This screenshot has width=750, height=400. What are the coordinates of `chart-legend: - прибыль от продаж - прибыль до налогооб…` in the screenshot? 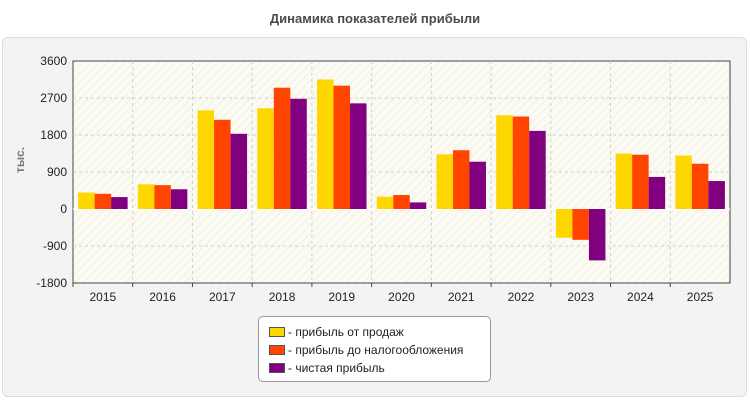 It's located at (374, 349).